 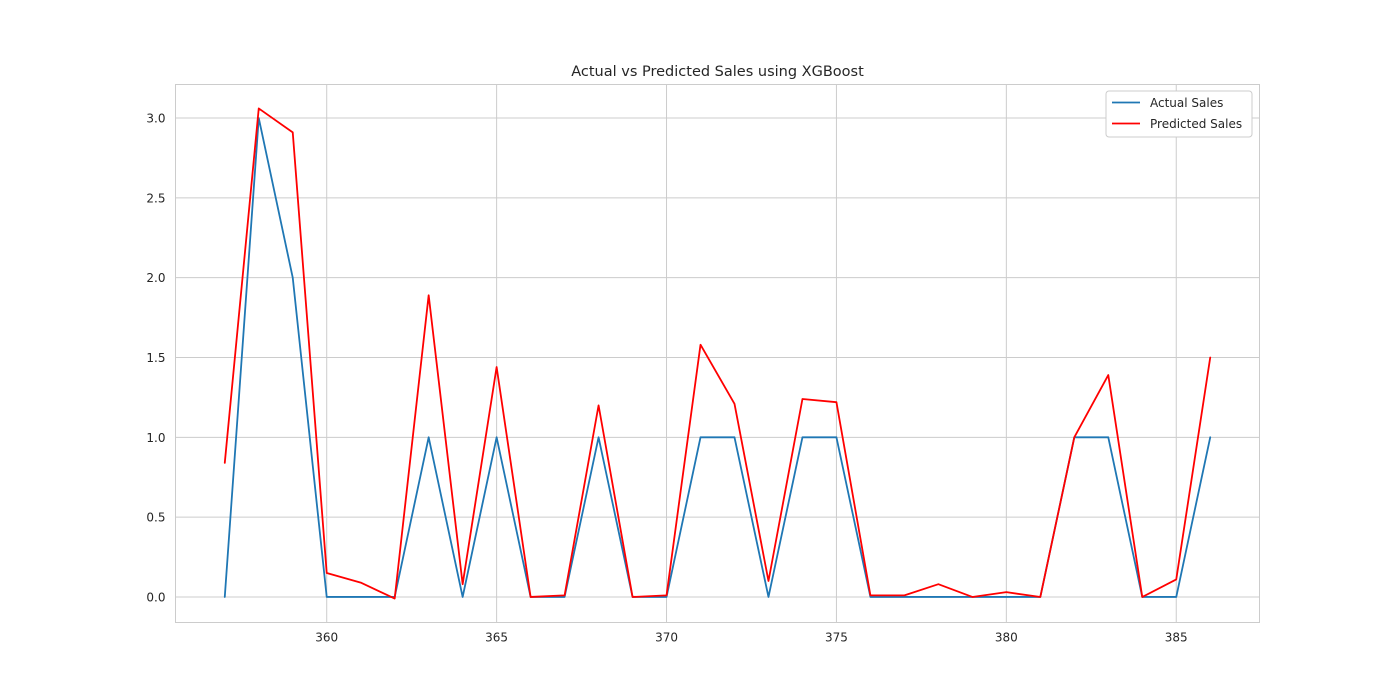 What do you see at coordinates (1006, 638) in the screenshot?
I see `x-tick-label: 380` at bounding box center [1006, 638].